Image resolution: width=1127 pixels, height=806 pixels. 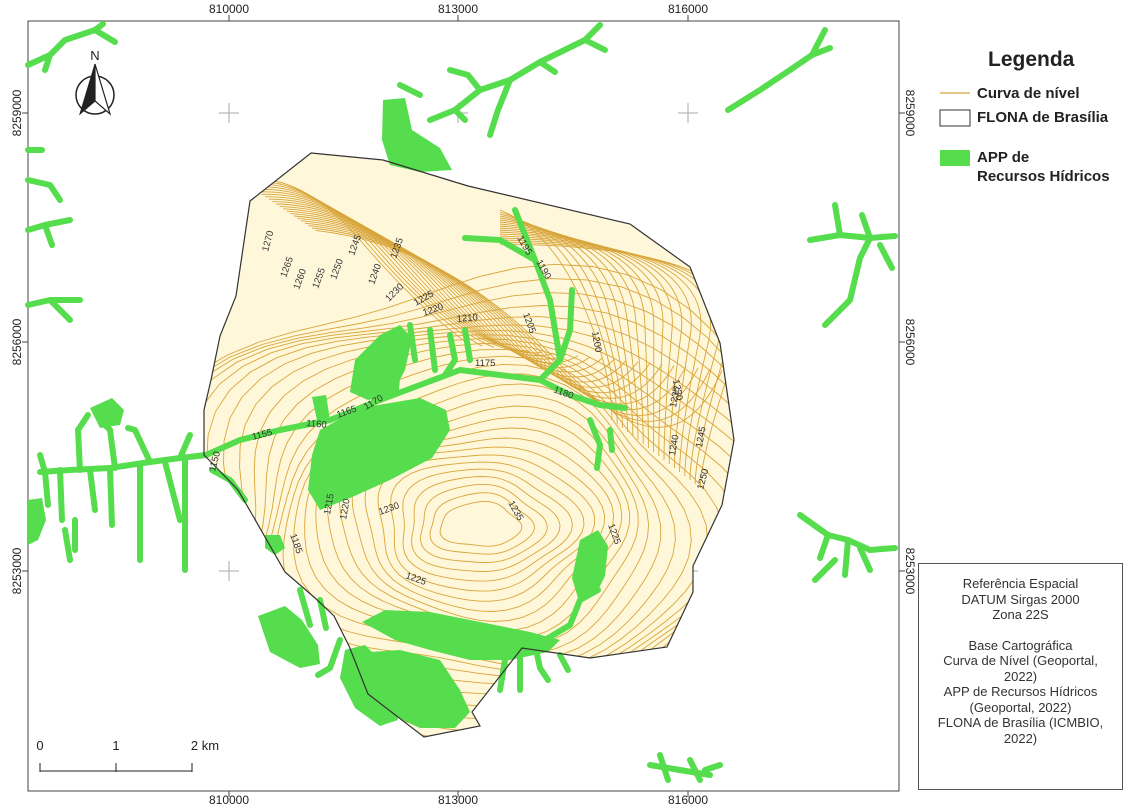 I want to click on base-contour-source: Curva de Nível (Geoportal,, so click(x=1020, y=660).